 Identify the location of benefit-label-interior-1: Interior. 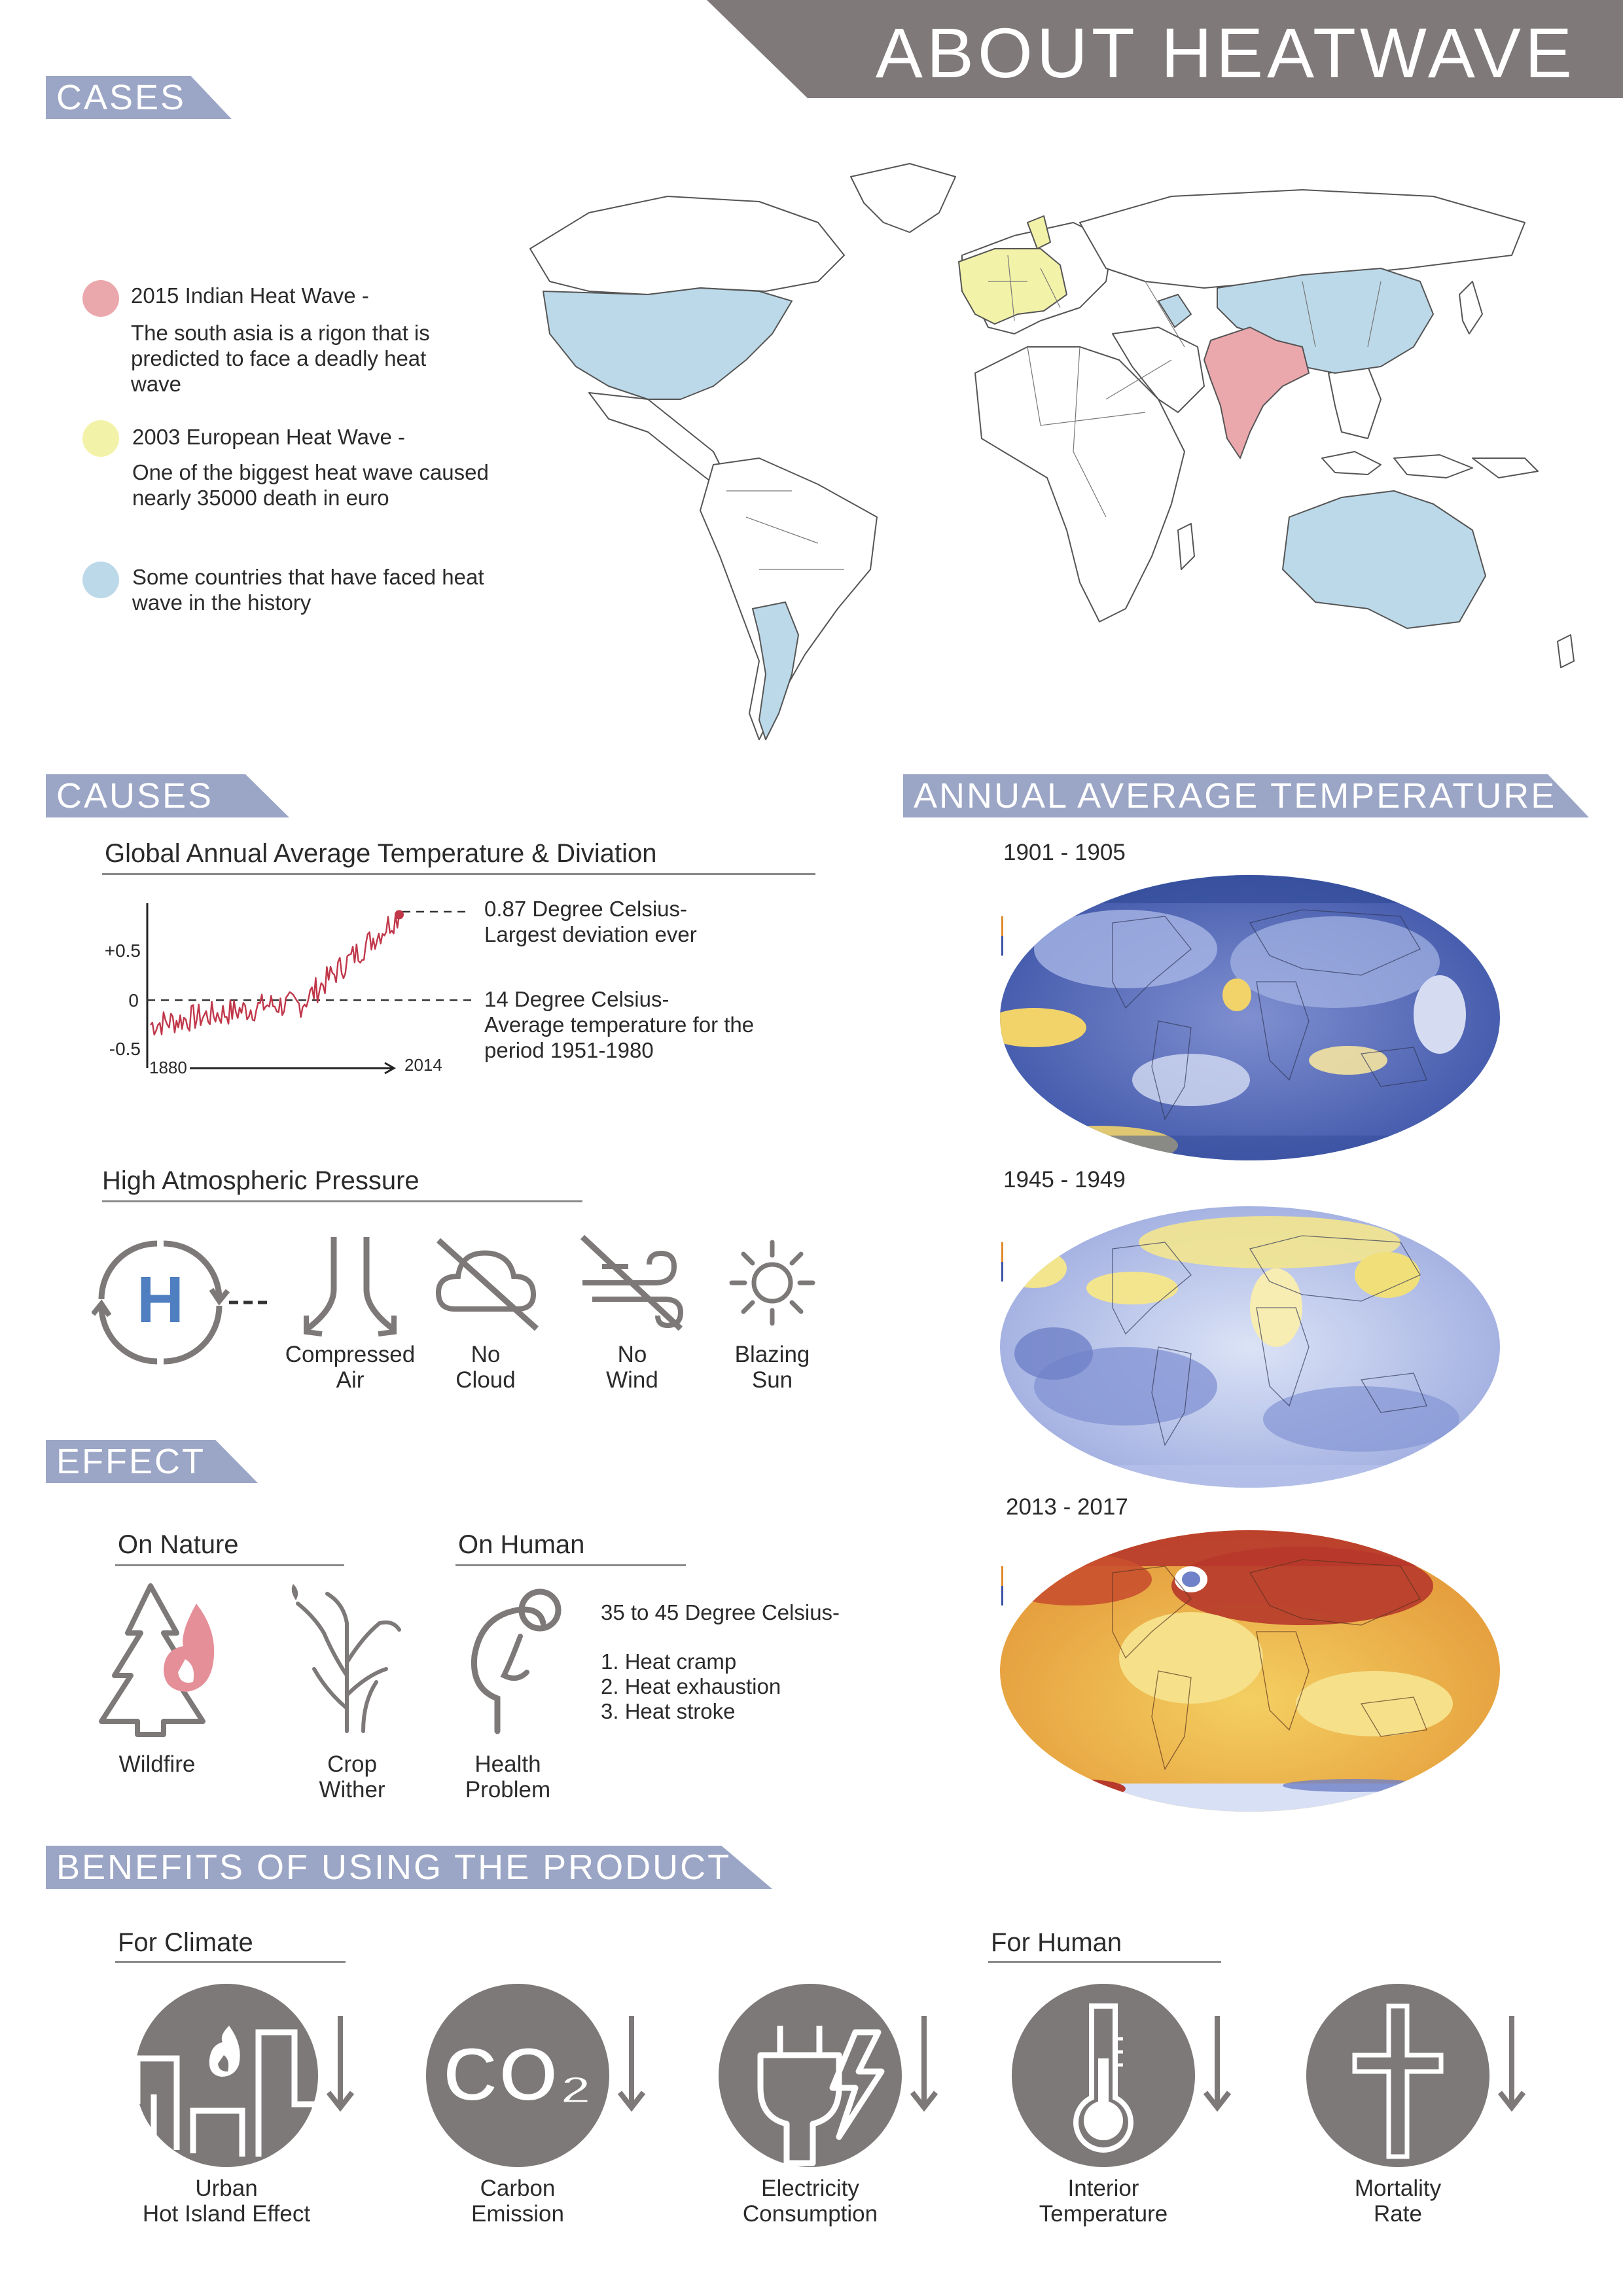
(1103, 2188).